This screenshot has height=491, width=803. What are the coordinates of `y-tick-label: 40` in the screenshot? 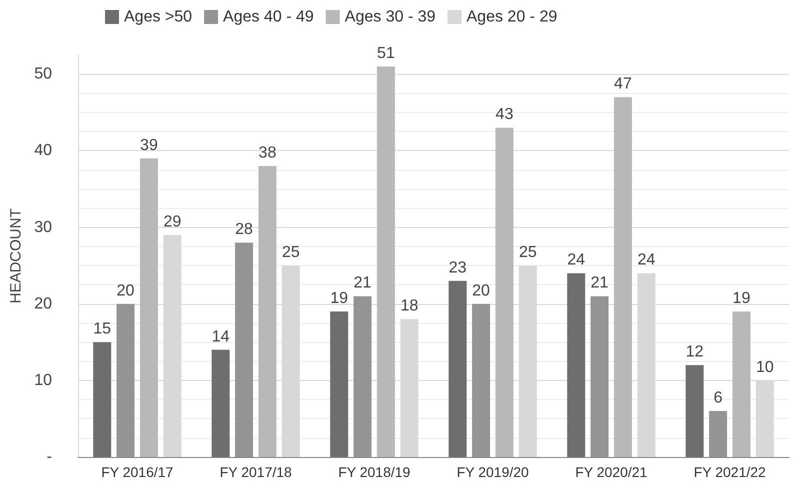 It's located at (43, 151).